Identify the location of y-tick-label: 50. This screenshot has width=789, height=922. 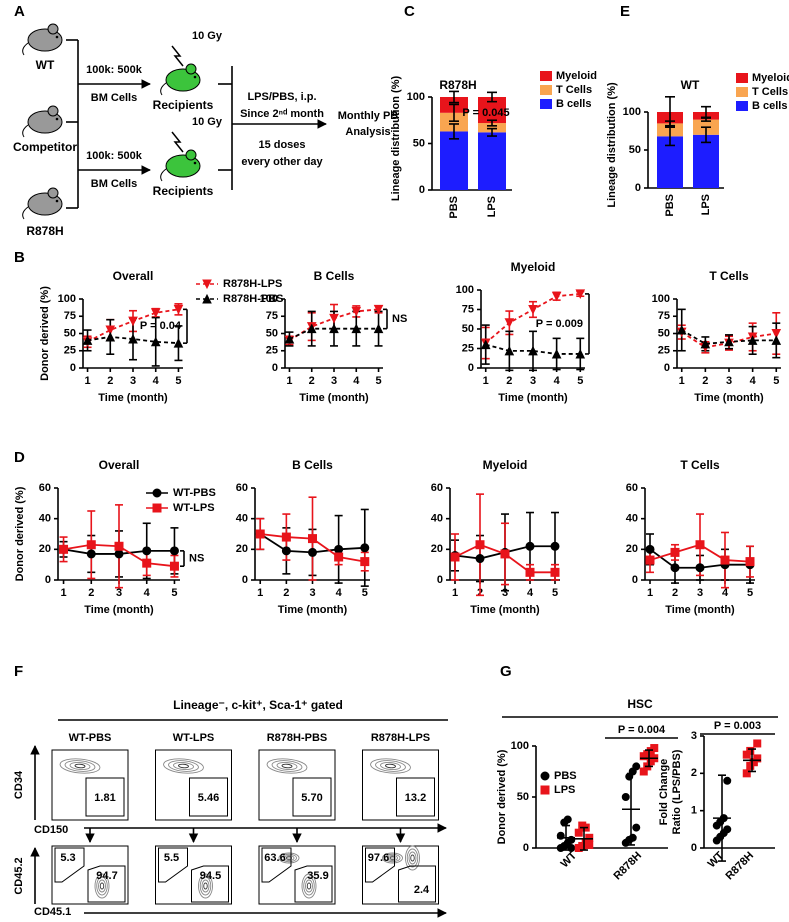
(468, 329).